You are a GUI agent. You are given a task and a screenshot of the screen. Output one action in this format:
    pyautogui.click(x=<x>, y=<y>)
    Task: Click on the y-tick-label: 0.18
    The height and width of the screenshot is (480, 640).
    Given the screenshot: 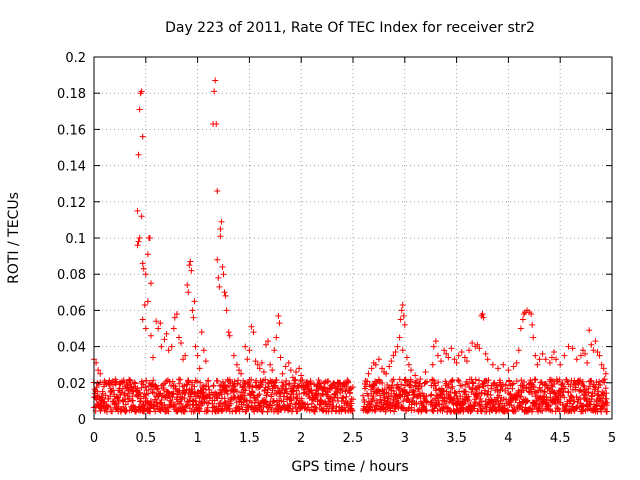 What is the action you would take?
    pyautogui.click(x=71, y=94)
    